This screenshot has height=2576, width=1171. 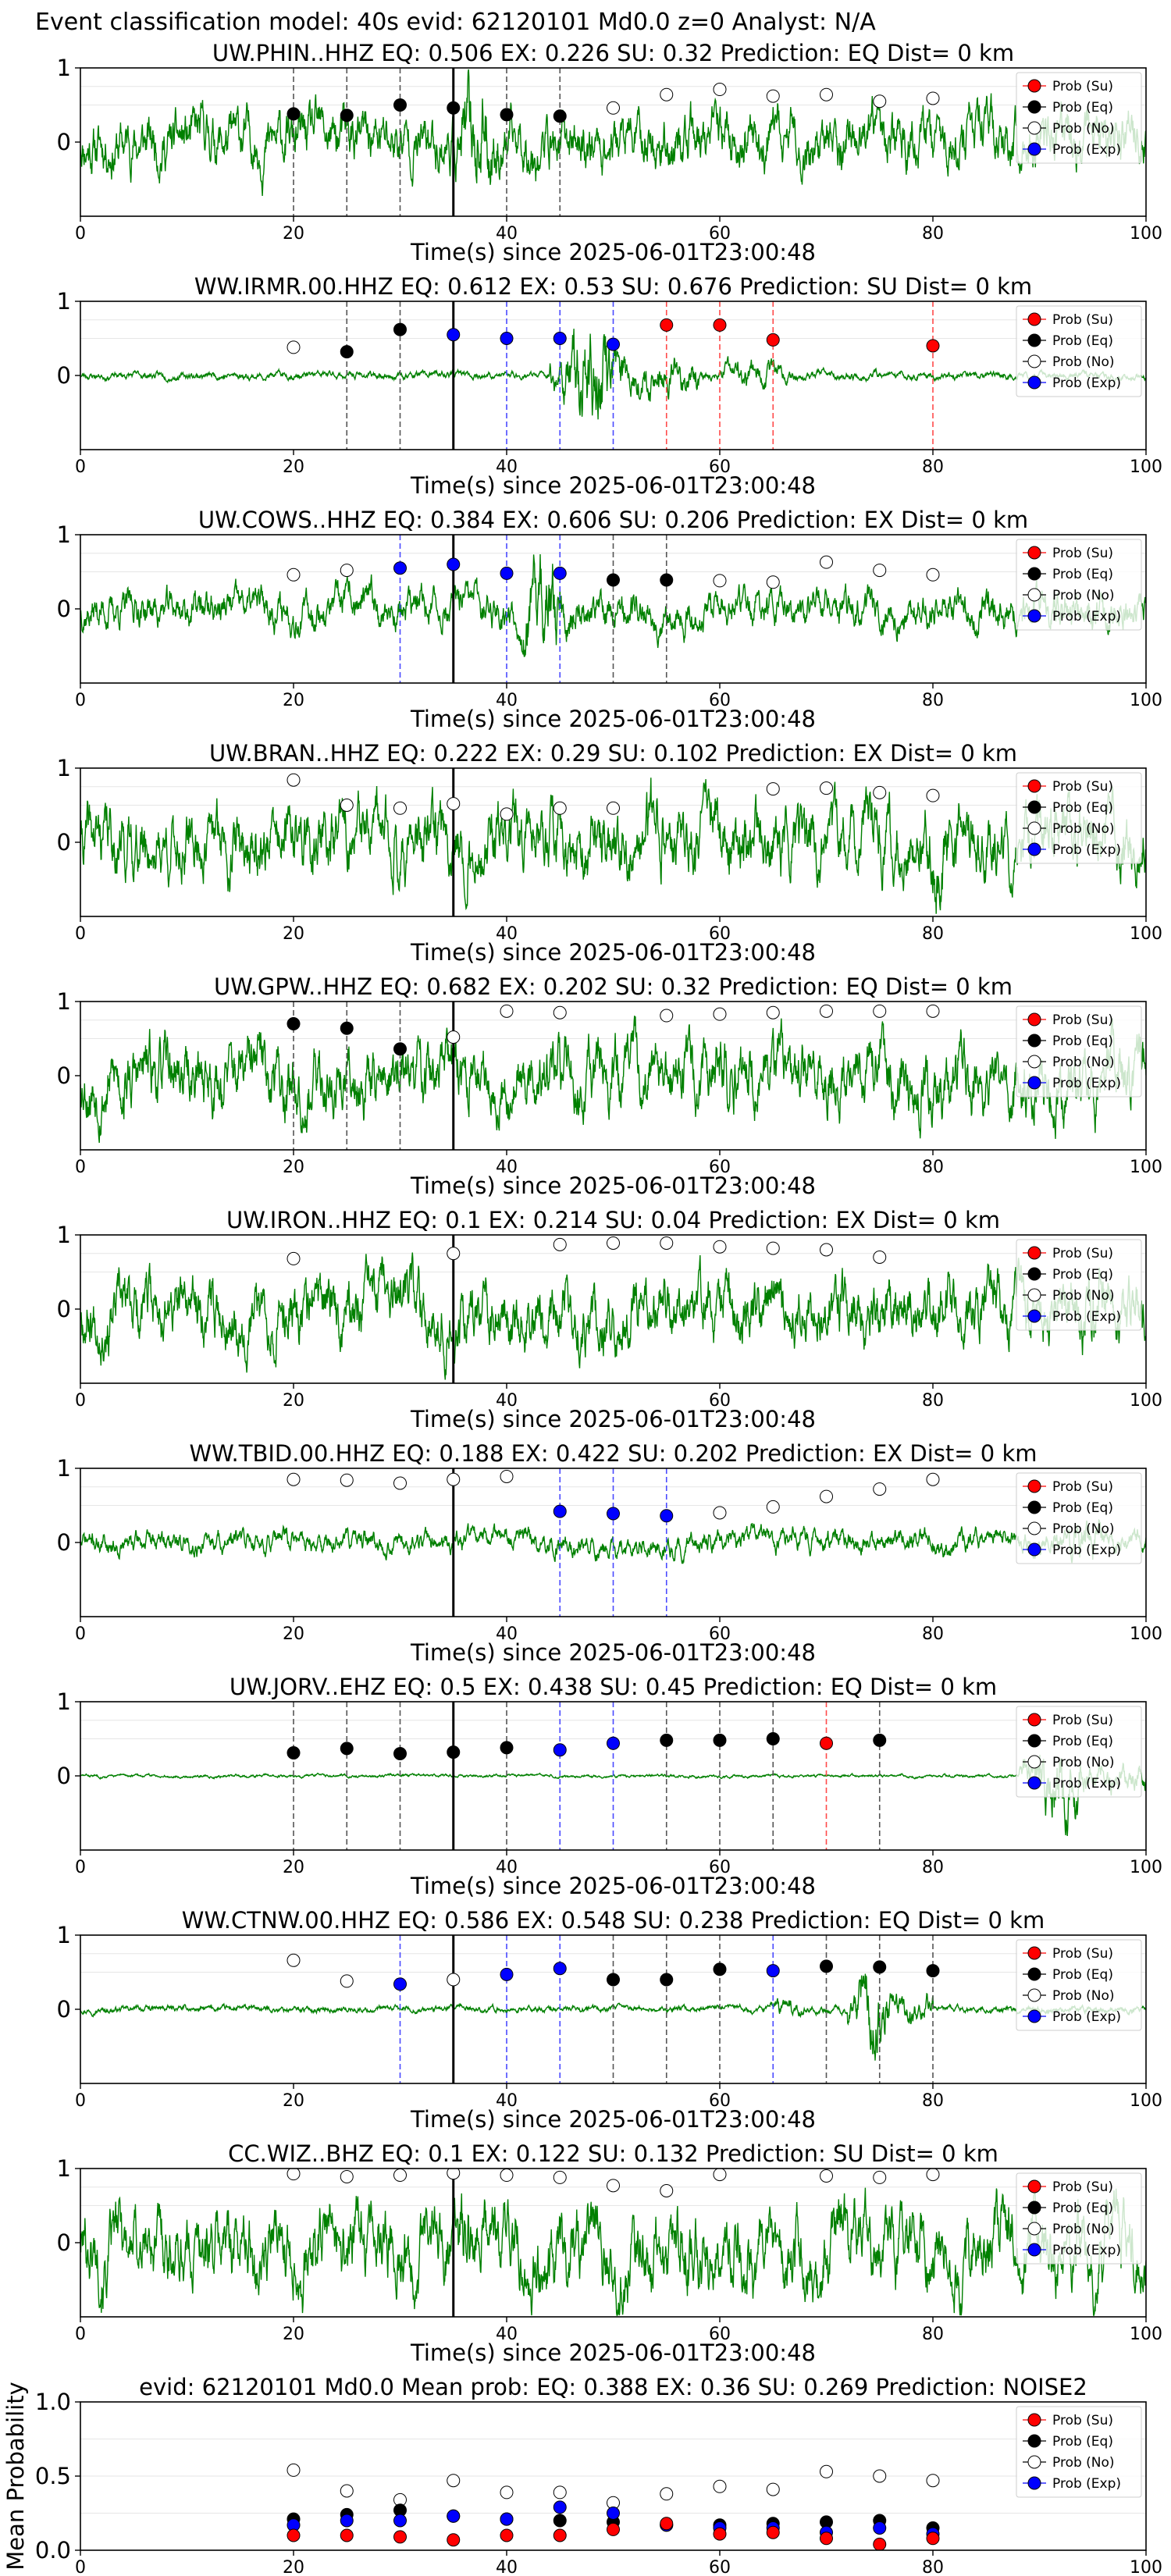 I want to click on prob-marker-su, so click(x=773, y=340).